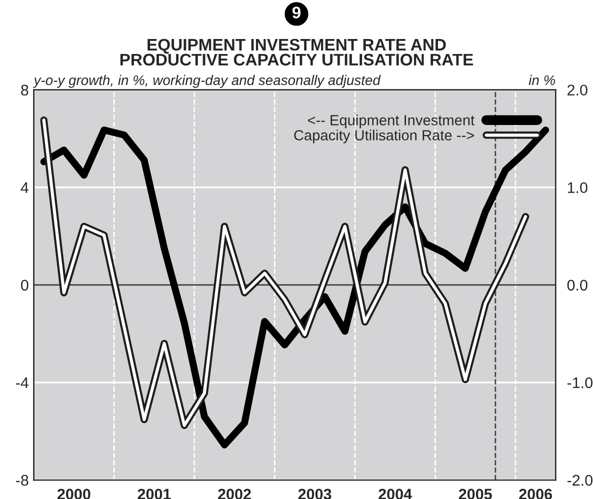  Describe the element at coordinates (22, 480) in the screenshot. I see `y-tick-label: -8` at that location.